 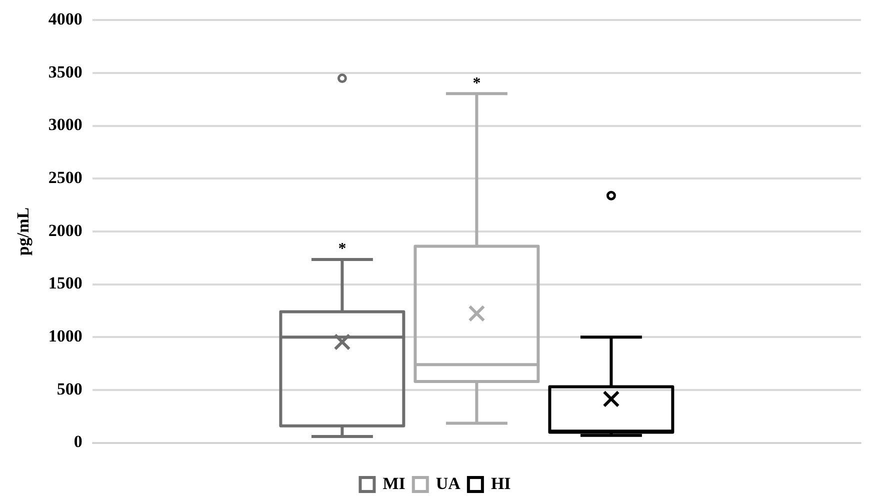 I want to click on y-tick-label: 1500, so click(x=65, y=283).